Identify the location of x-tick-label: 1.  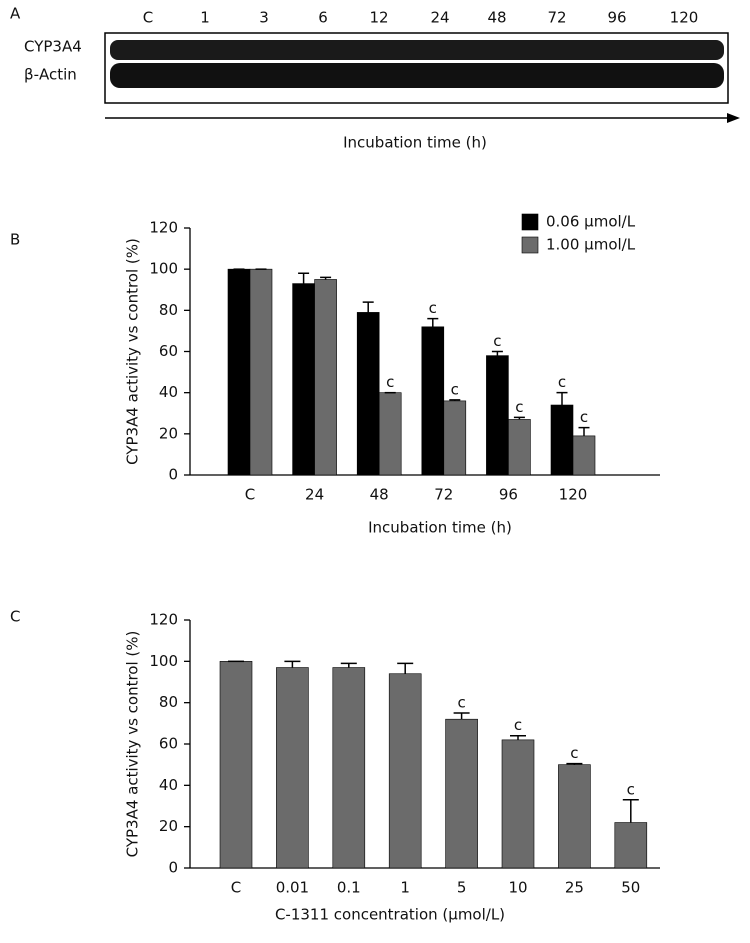
(405, 888).